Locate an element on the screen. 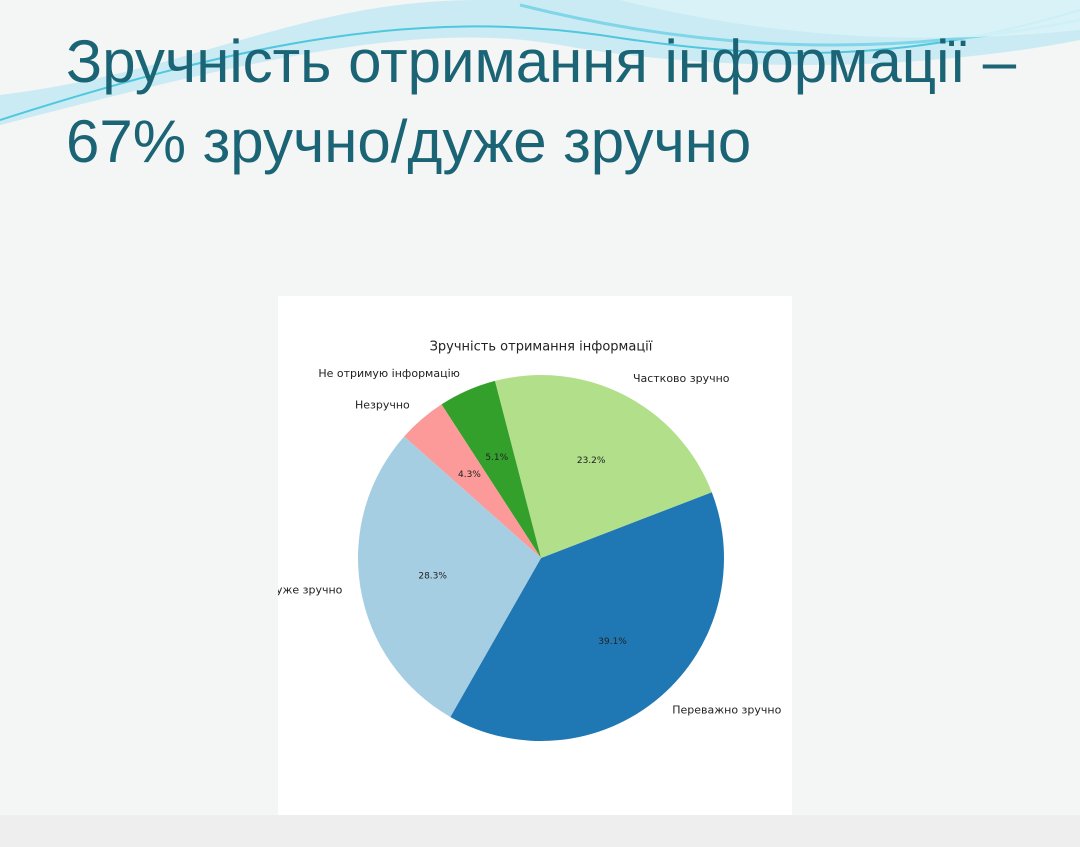 The height and width of the screenshot is (847, 1080). percent-label: 28.3% is located at coordinates (432, 576).